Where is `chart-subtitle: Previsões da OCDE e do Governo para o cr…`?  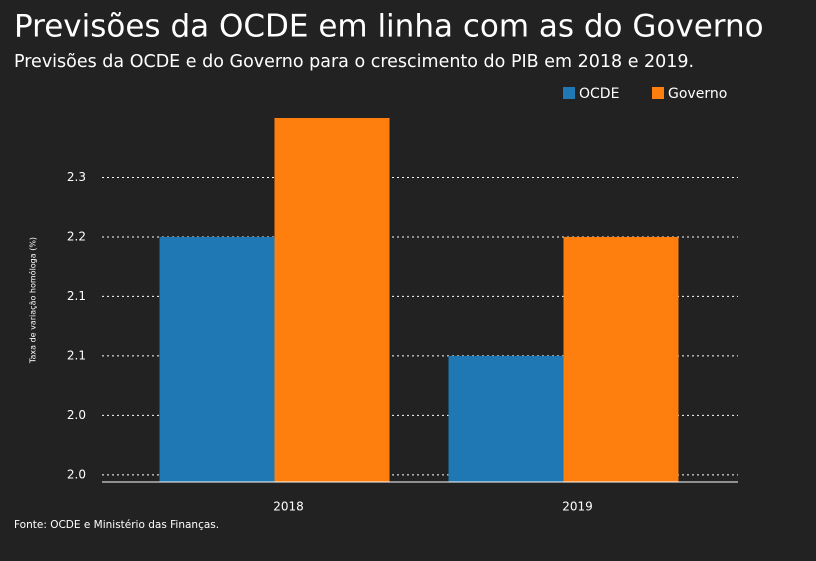
chart-subtitle: Previsões da OCDE e do Governo para o cr… is located at coordinates (354, 62).